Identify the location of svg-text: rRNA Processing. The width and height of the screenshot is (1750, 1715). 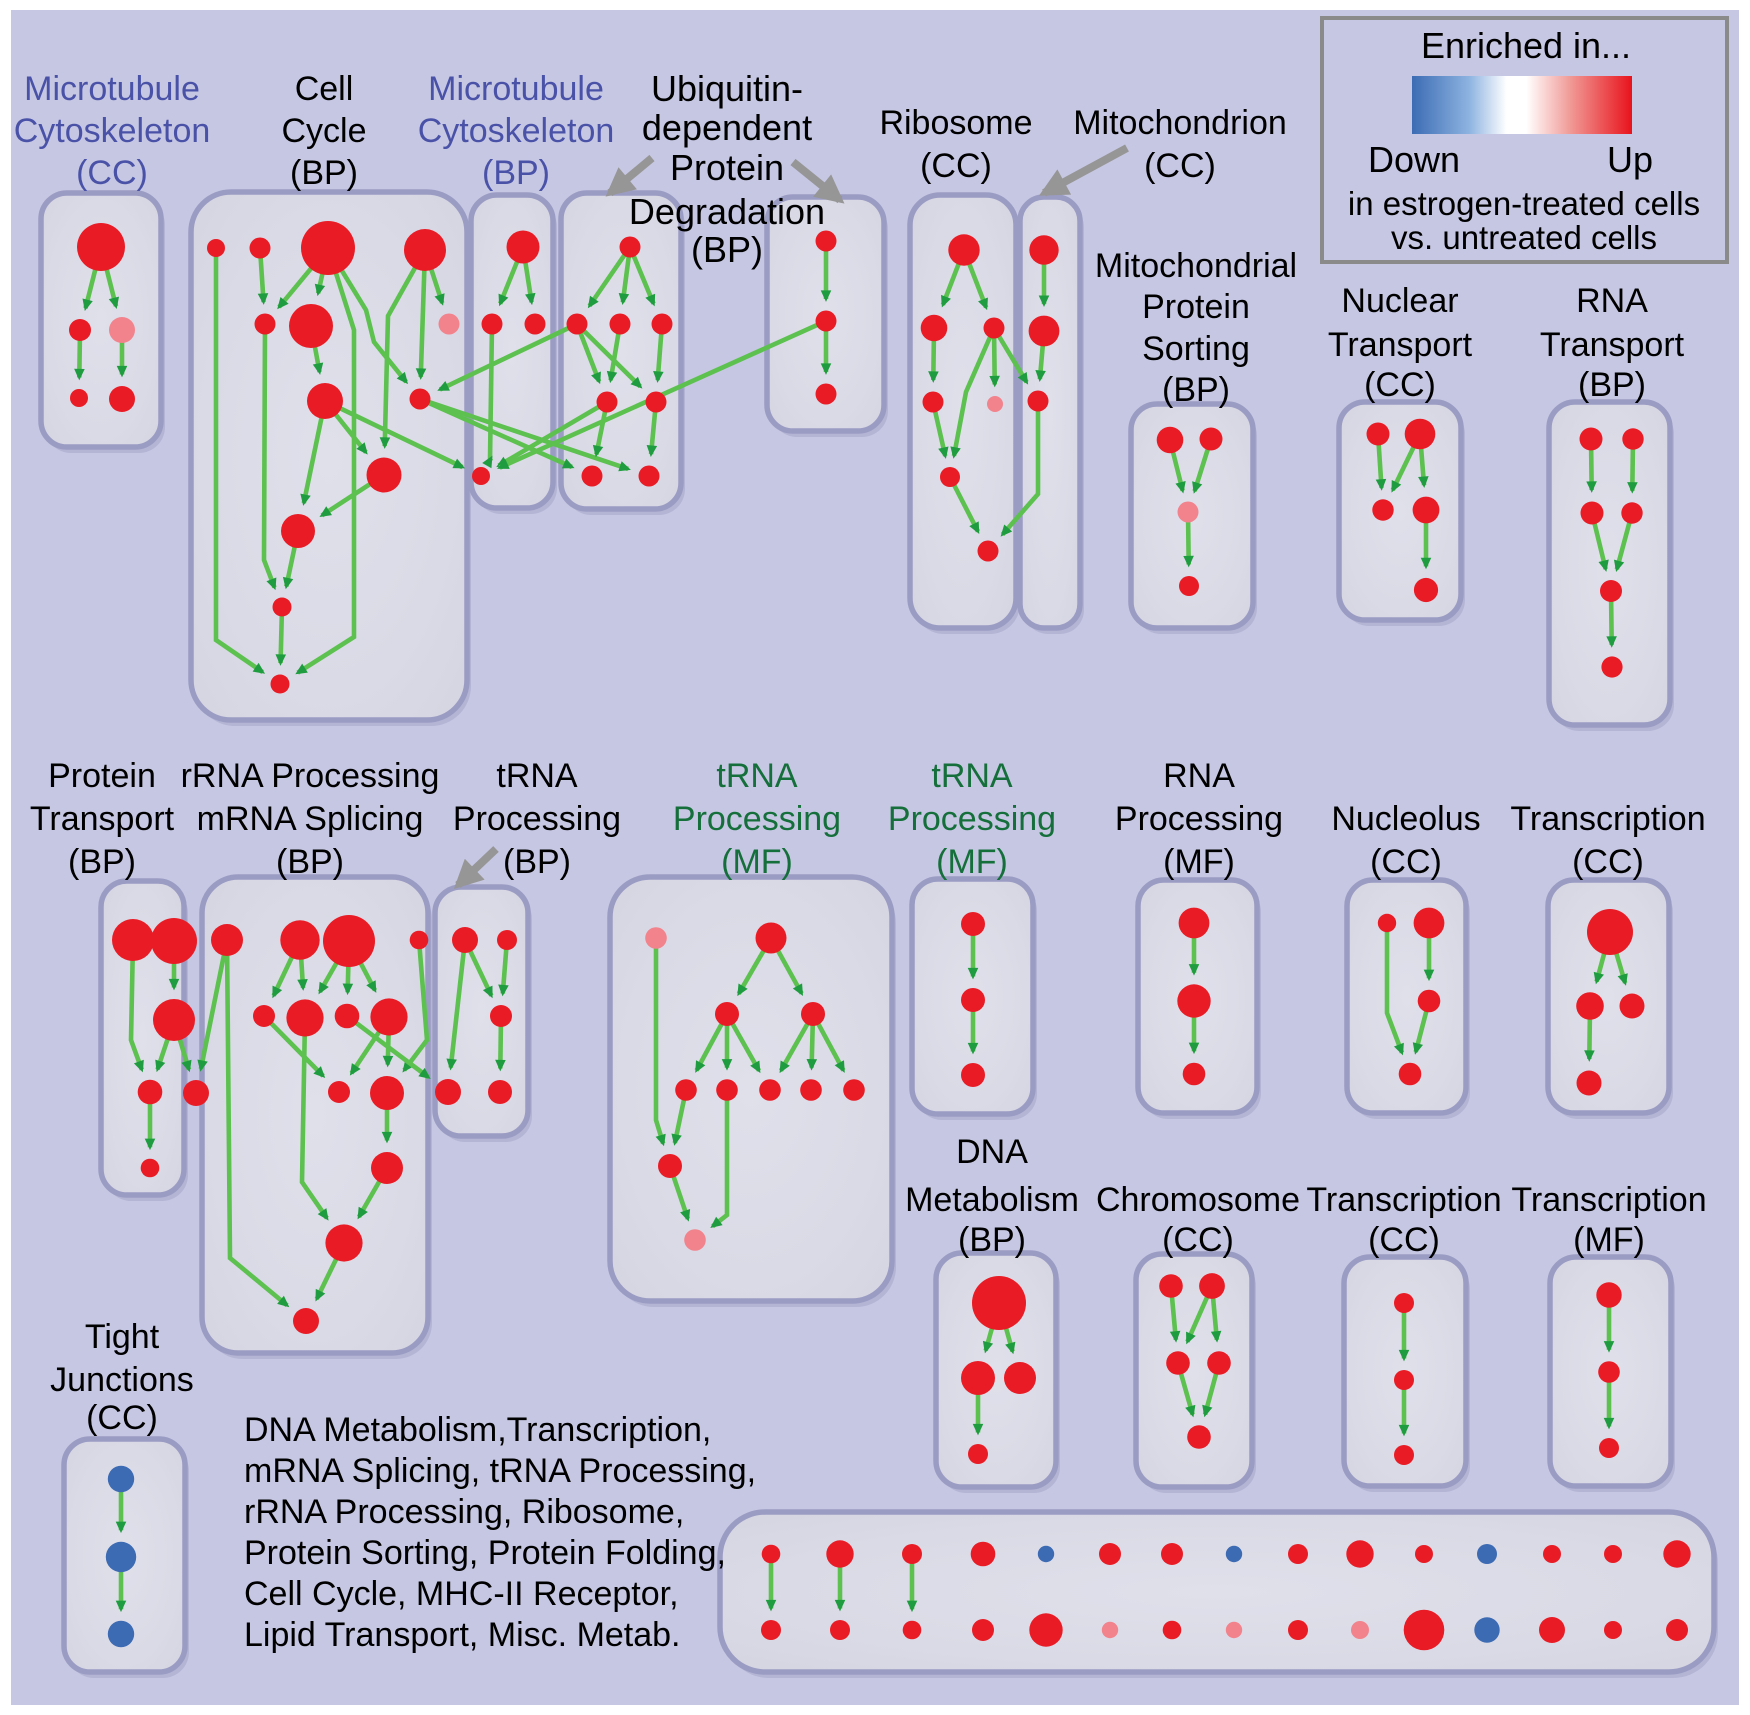
(310, 776).